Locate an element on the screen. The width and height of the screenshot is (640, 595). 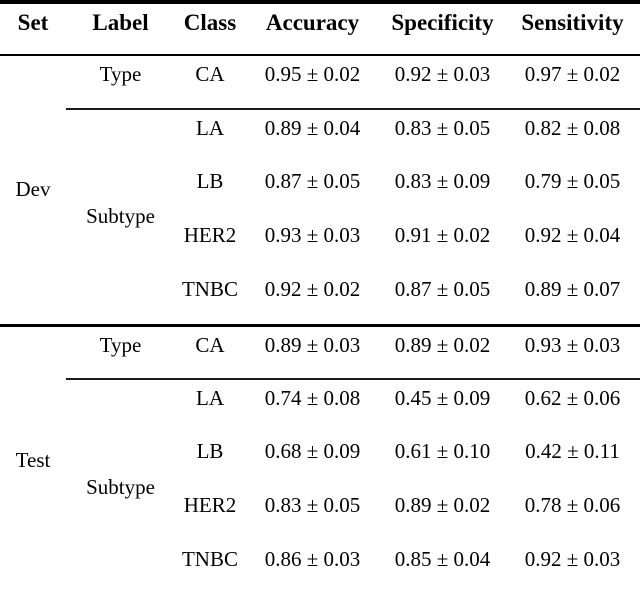
column-header-specificity: Specificity is located at coordinates (442, 29).